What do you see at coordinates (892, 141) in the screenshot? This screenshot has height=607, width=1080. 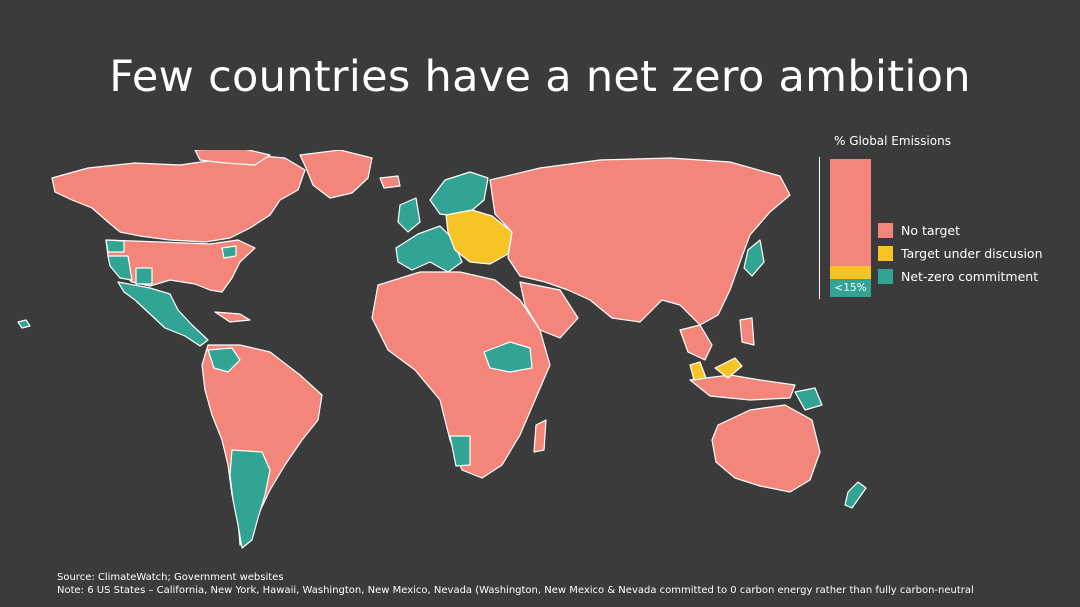 I see `legend-title: % Global Emissions` at bounding box center [892, 141].